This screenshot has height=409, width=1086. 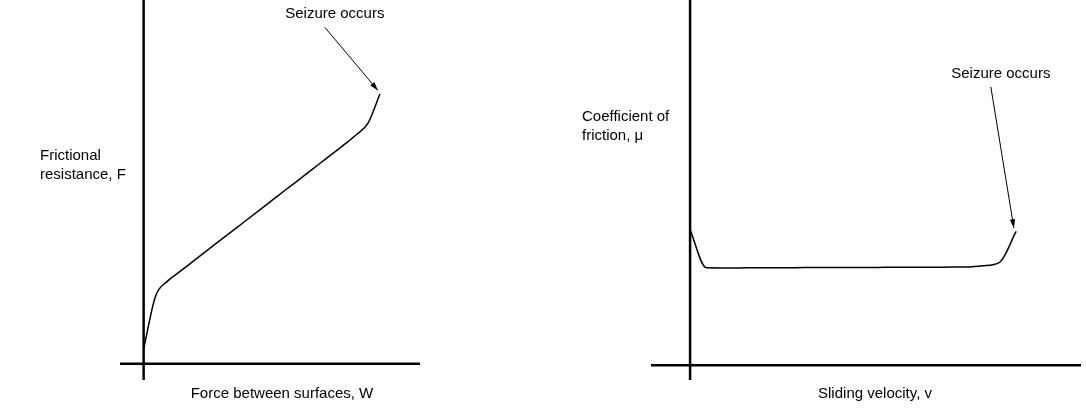 I want to click on x-axis-title: Sliding velocity, v, so click(x=875, y=392).